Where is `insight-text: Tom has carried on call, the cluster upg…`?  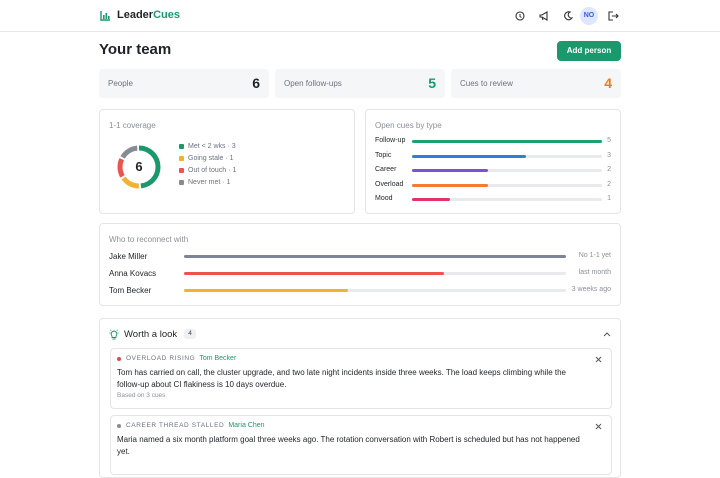 insight-text: Tom has carried on call, the cluster upg… is located at coordinates (341, 378).